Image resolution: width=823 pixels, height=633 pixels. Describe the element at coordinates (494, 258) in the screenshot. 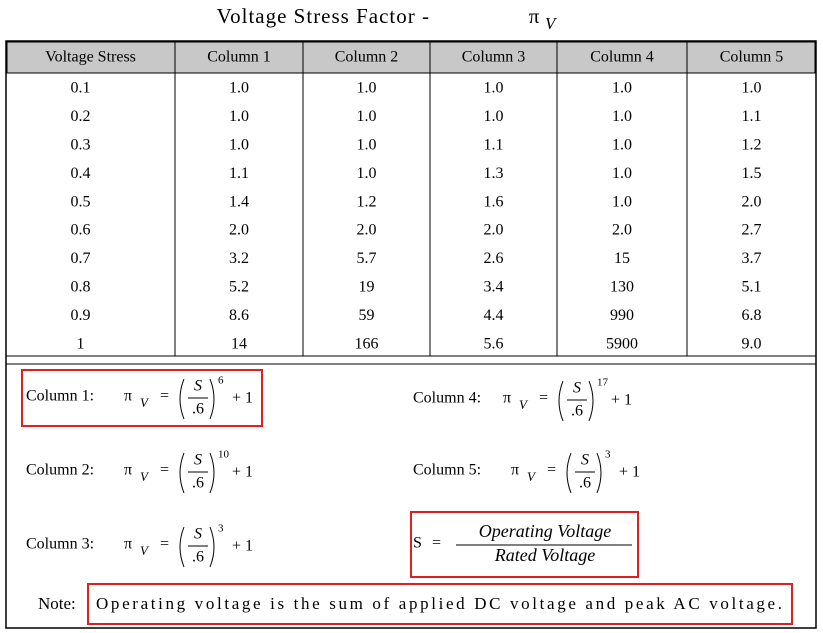

I see `table-cell: 2.6` at that location.